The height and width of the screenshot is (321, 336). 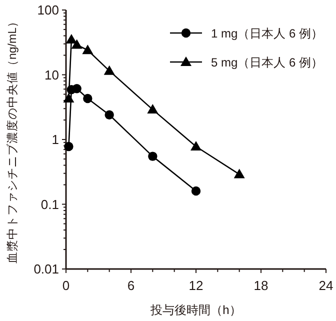 I want to click on x-tick-label: 24, so click(x=326, y=285).